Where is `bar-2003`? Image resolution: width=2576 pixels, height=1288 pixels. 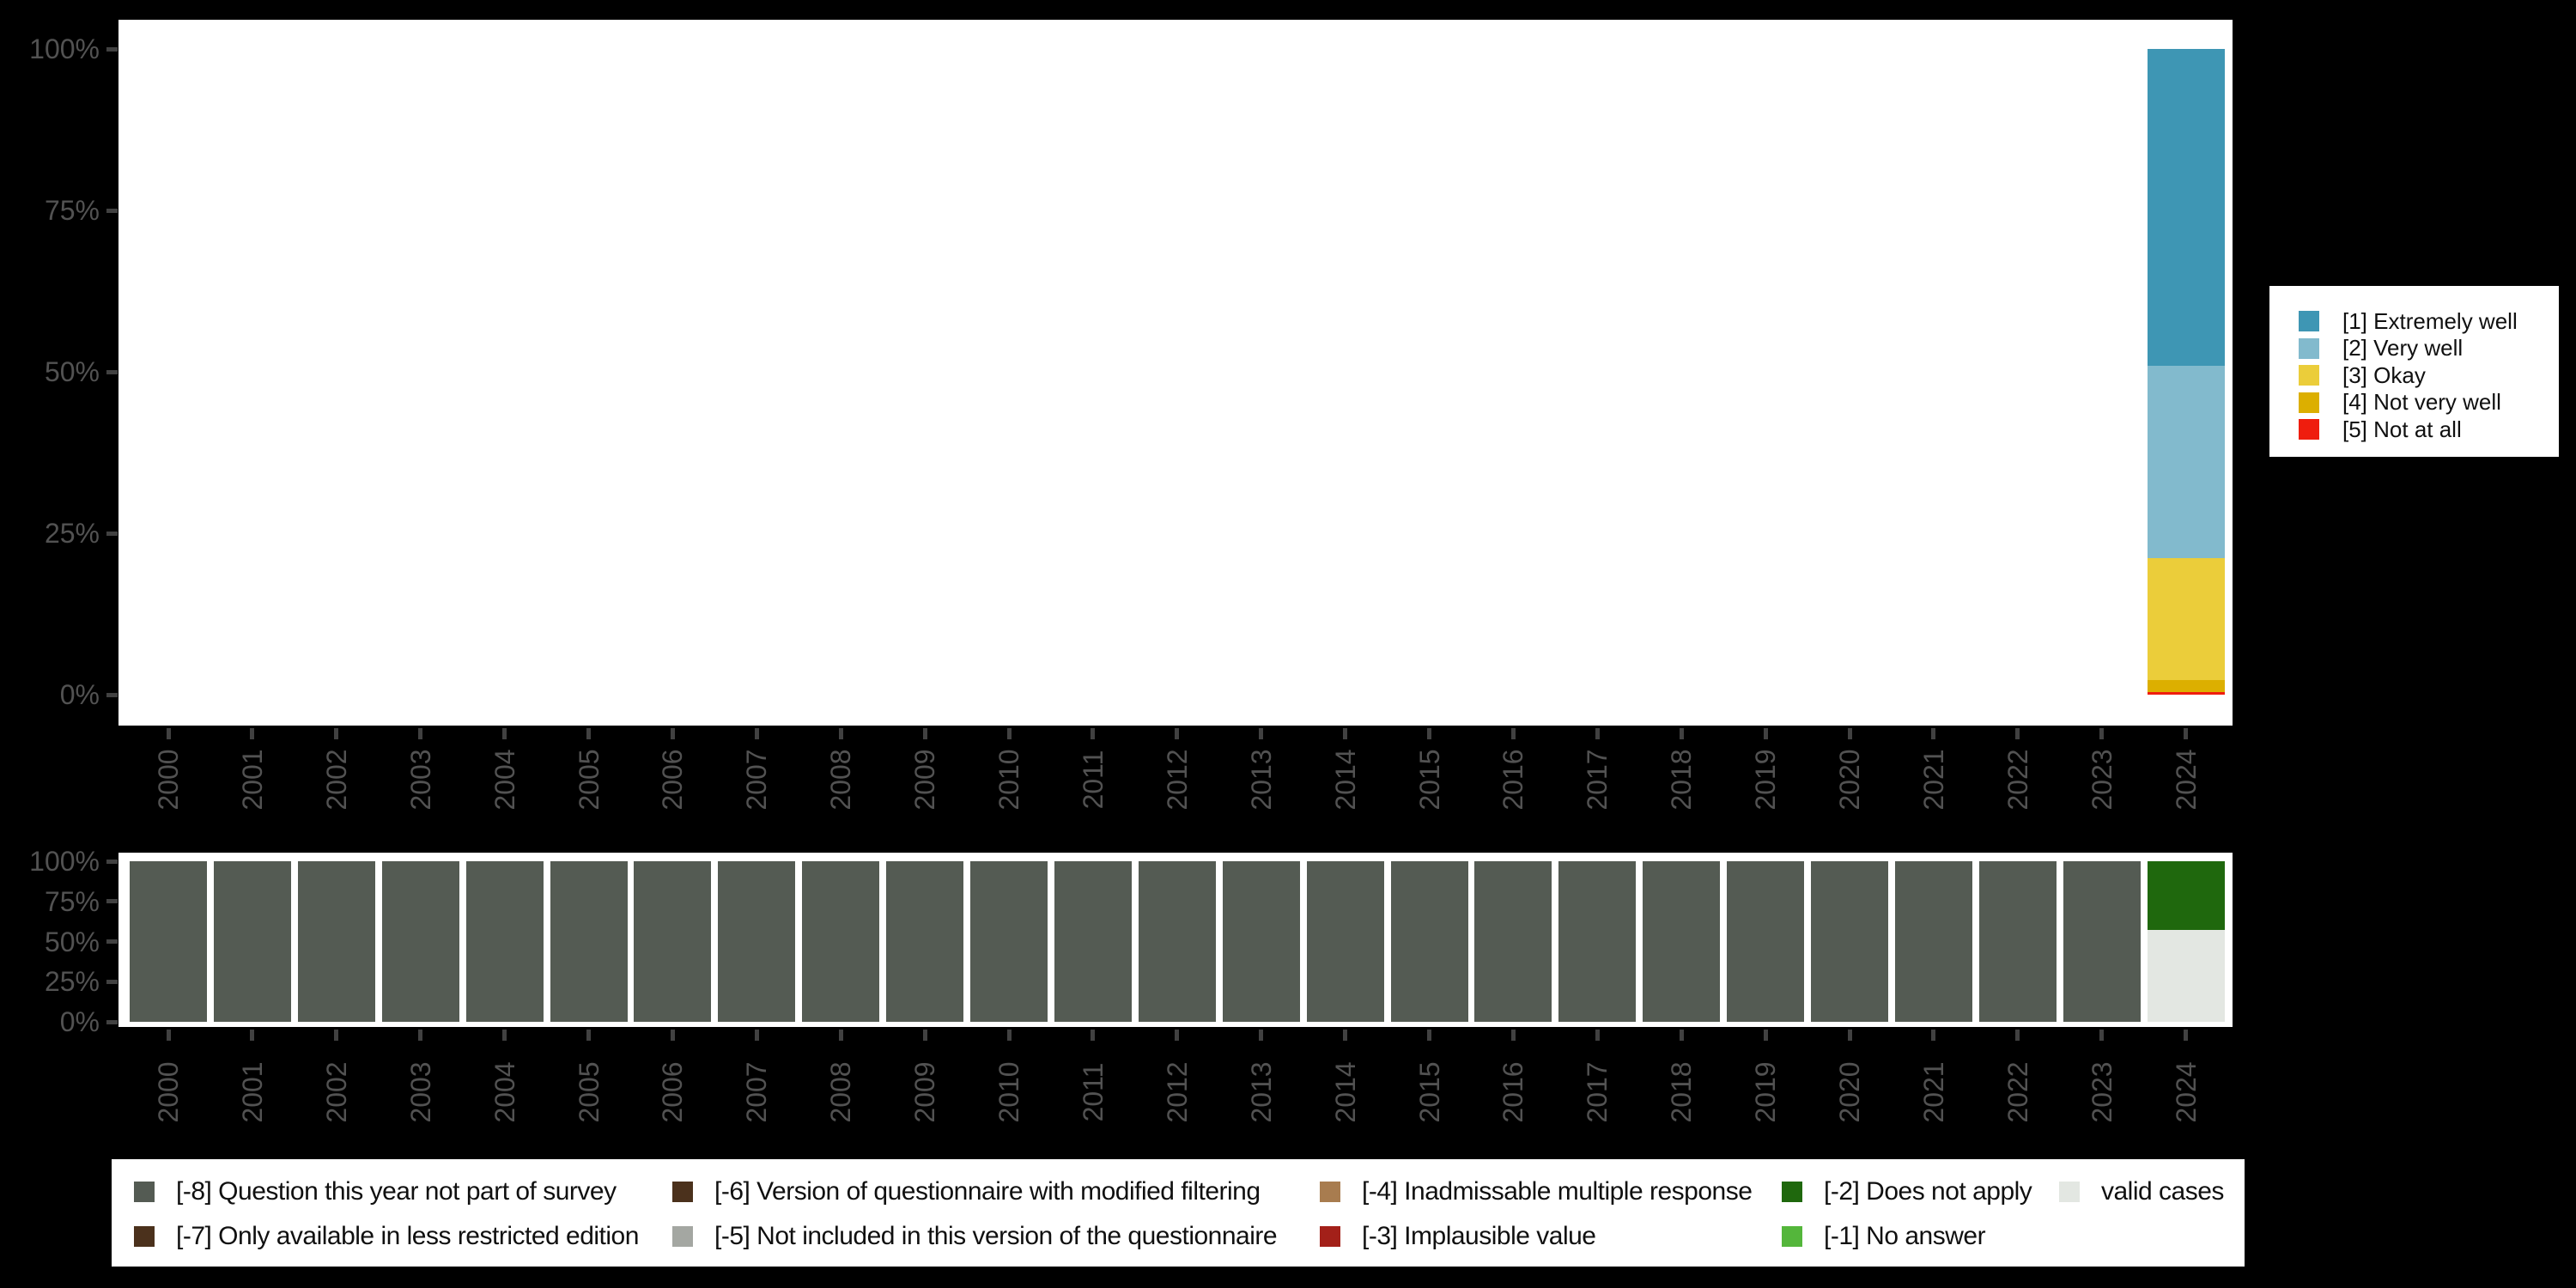 bar-2003 is located at coordinates (420, 941).